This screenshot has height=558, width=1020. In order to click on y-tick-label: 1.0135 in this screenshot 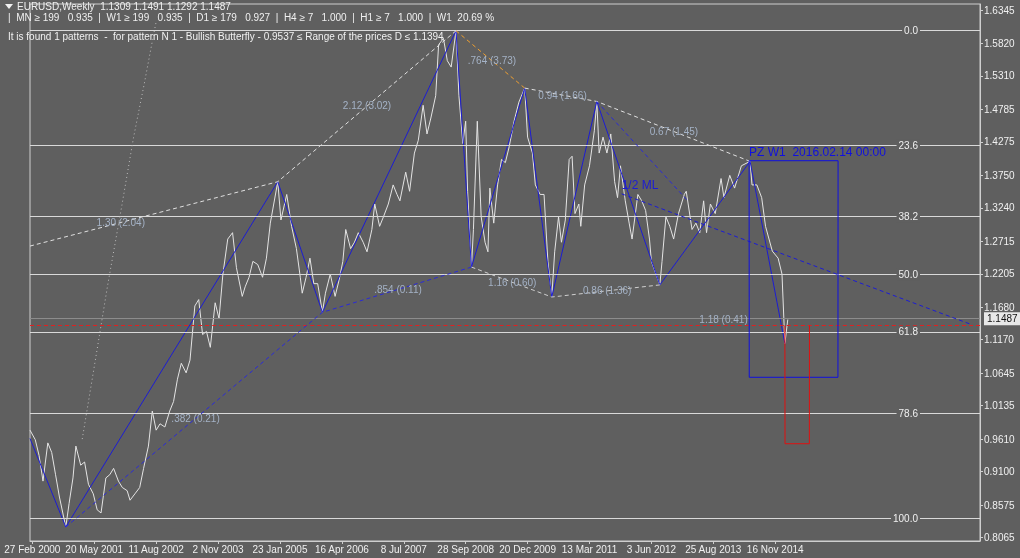, I will do `click(1000, 406)`.